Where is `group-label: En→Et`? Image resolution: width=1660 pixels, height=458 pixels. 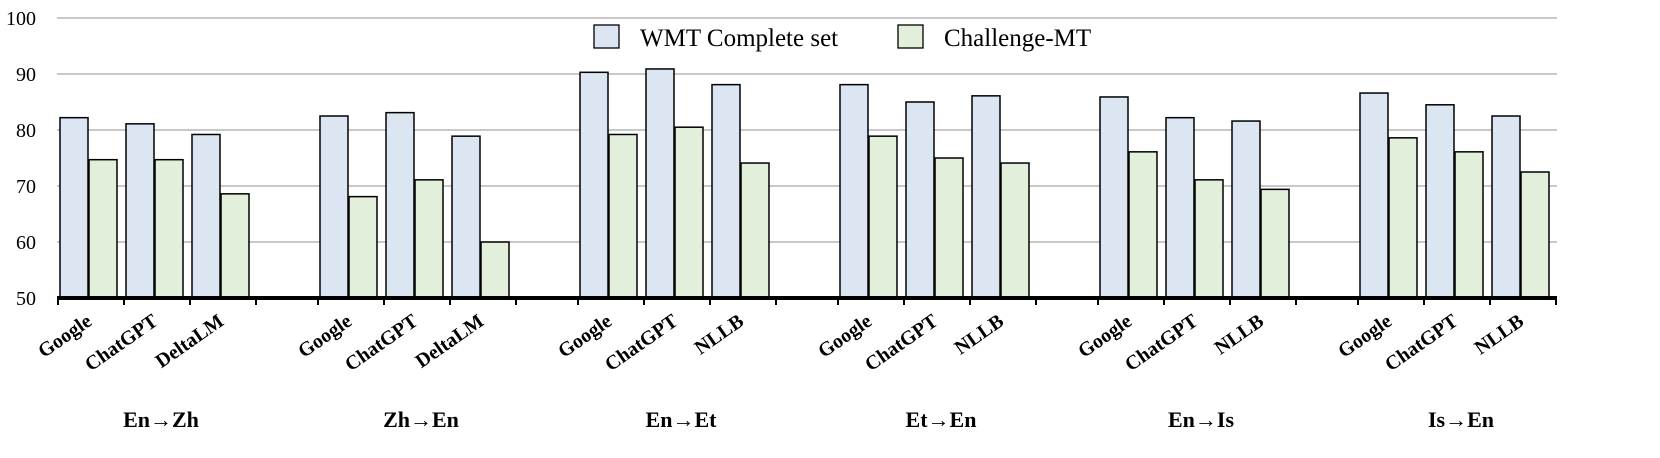 group-label: En→Et is located at coordinates (682, 419).